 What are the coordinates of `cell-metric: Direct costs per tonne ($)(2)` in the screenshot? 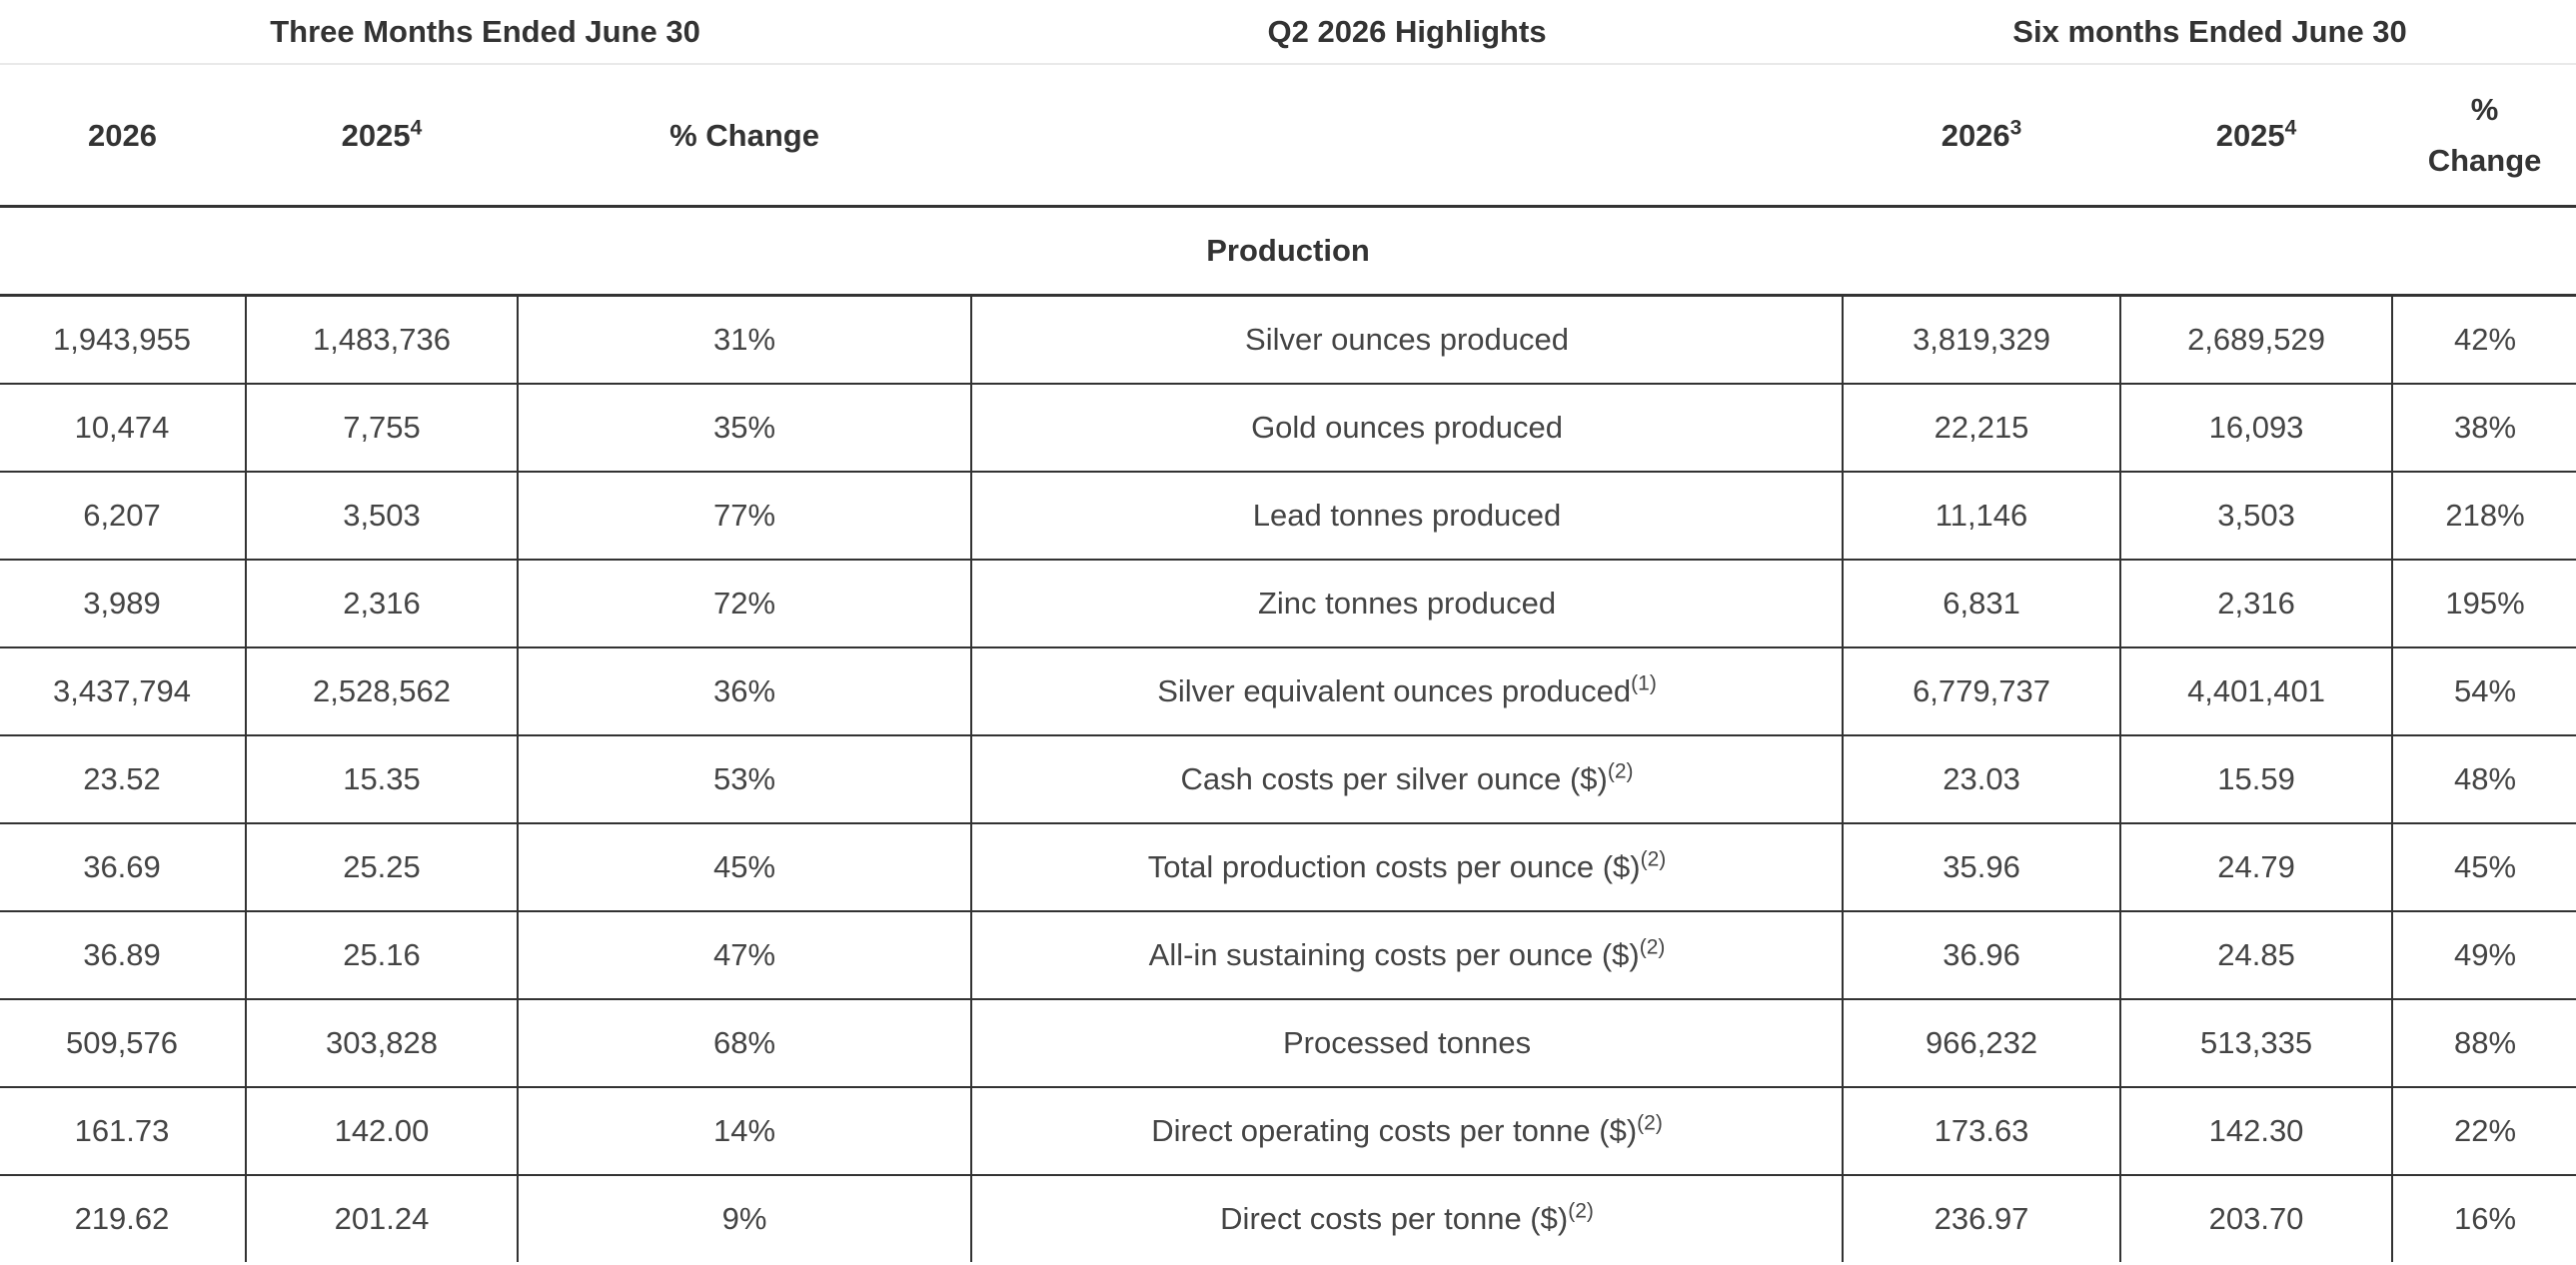 It's located at (1408, 1218).